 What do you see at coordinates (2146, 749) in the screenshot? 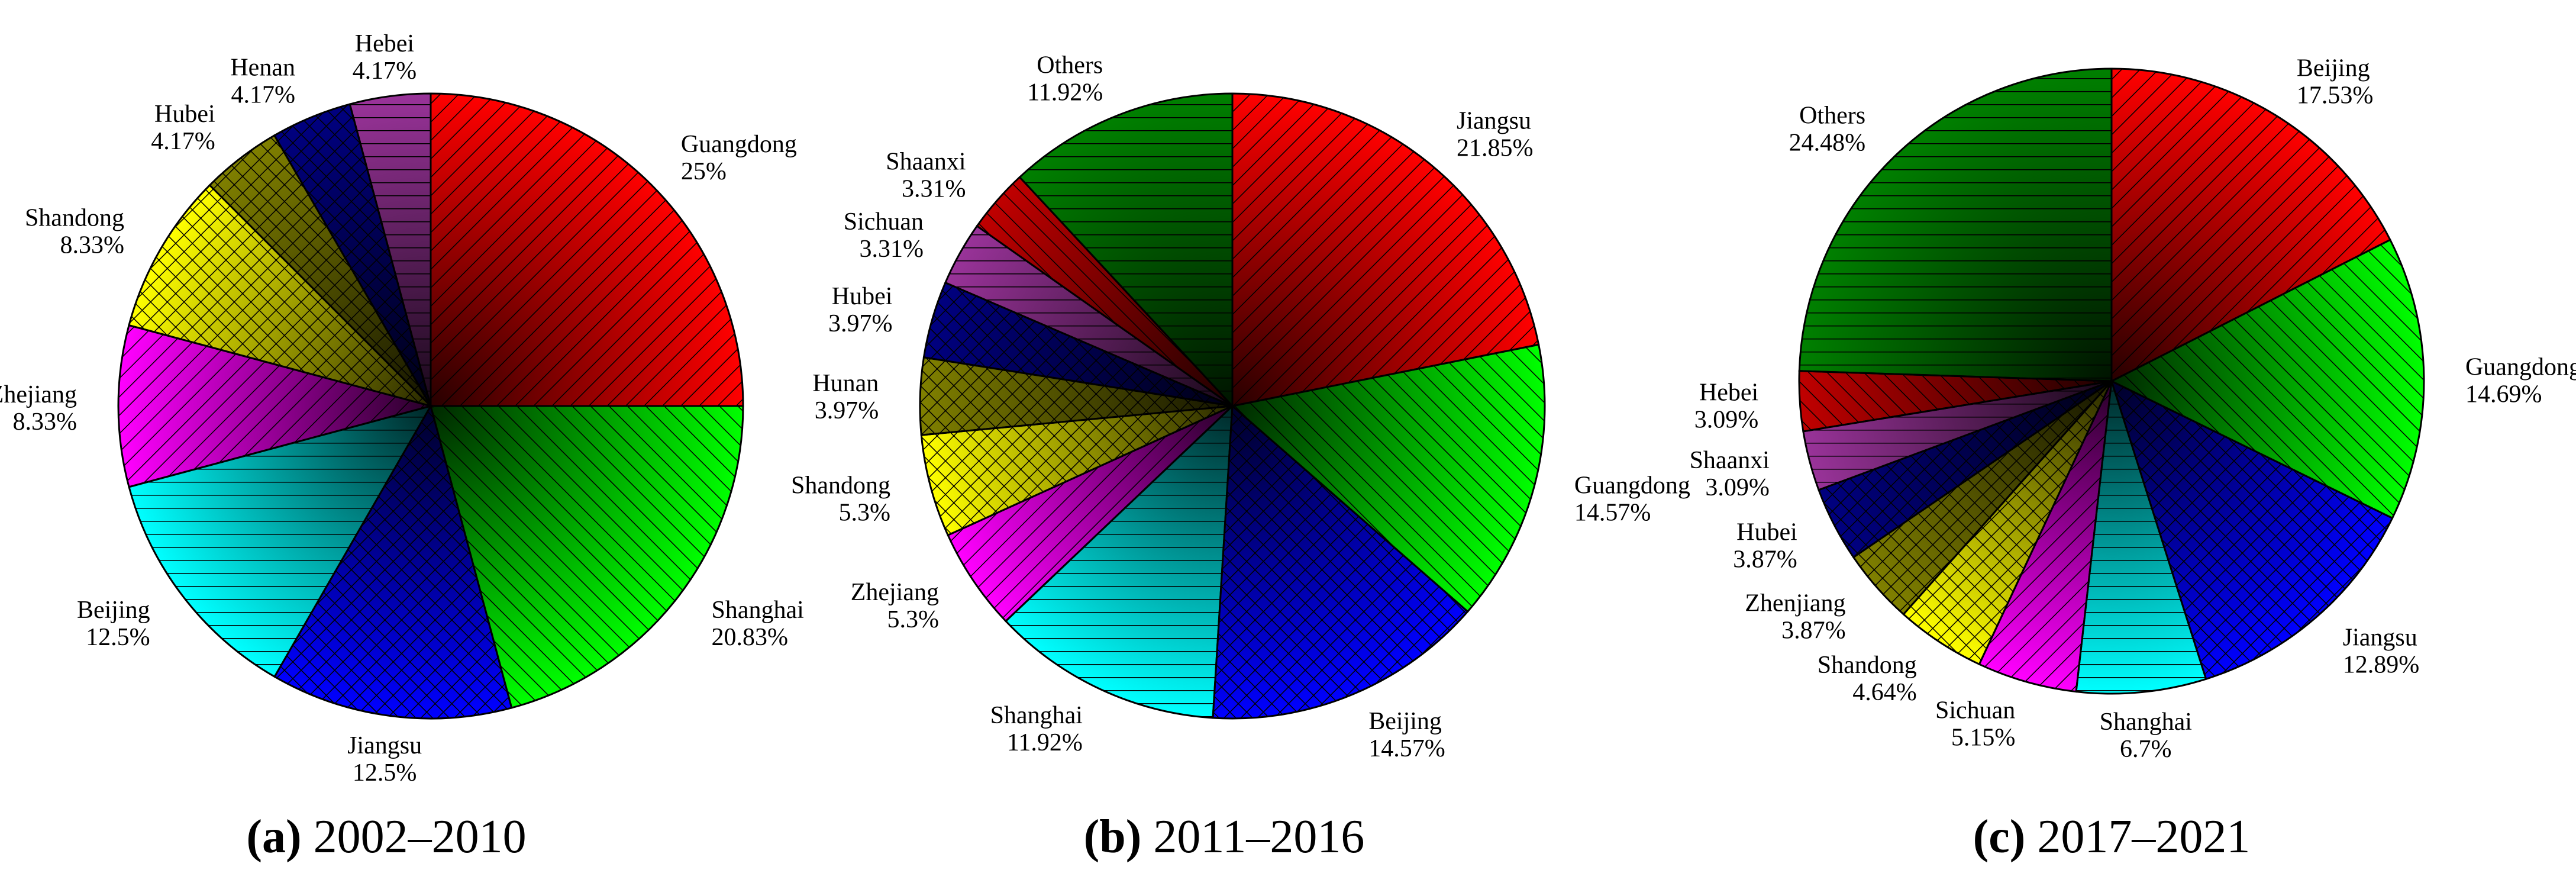
I see `slice-value-label: 6.7%` at bounding box center [2146, 749].